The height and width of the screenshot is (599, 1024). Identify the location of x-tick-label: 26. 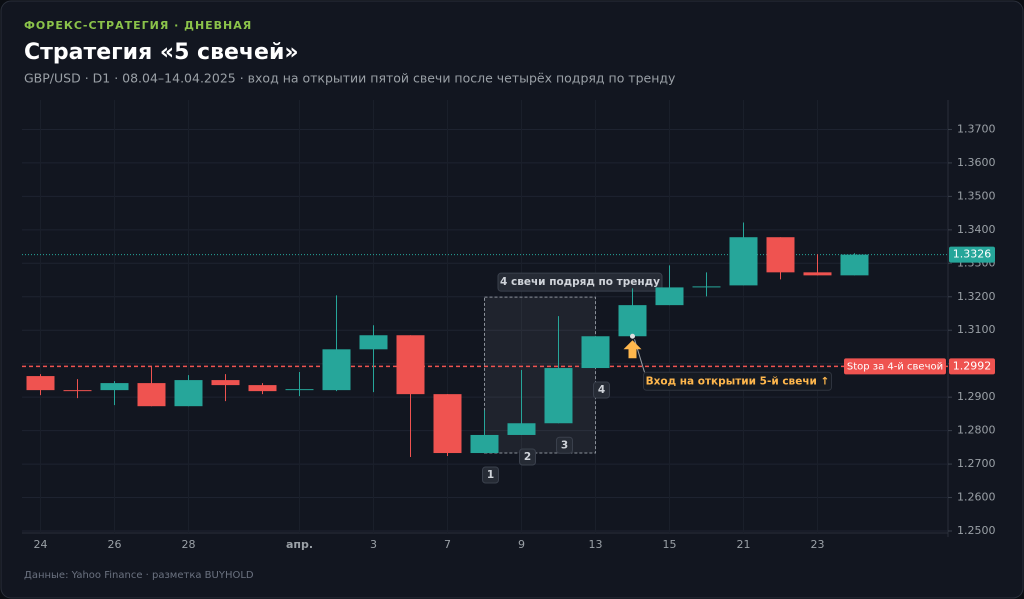
(115, 544).